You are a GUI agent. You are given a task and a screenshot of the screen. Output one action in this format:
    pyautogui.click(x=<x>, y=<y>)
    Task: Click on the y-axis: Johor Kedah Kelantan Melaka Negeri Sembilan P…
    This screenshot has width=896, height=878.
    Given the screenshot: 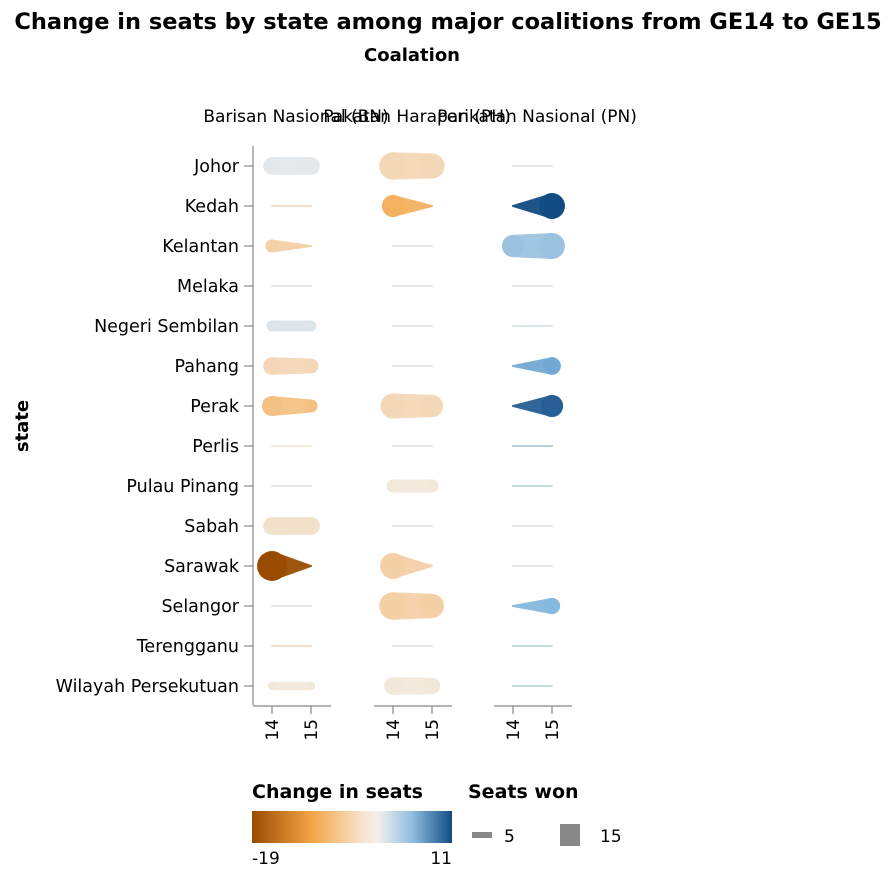 What is the action you would take?
    pyautogui.click(x=155, y=425)
    